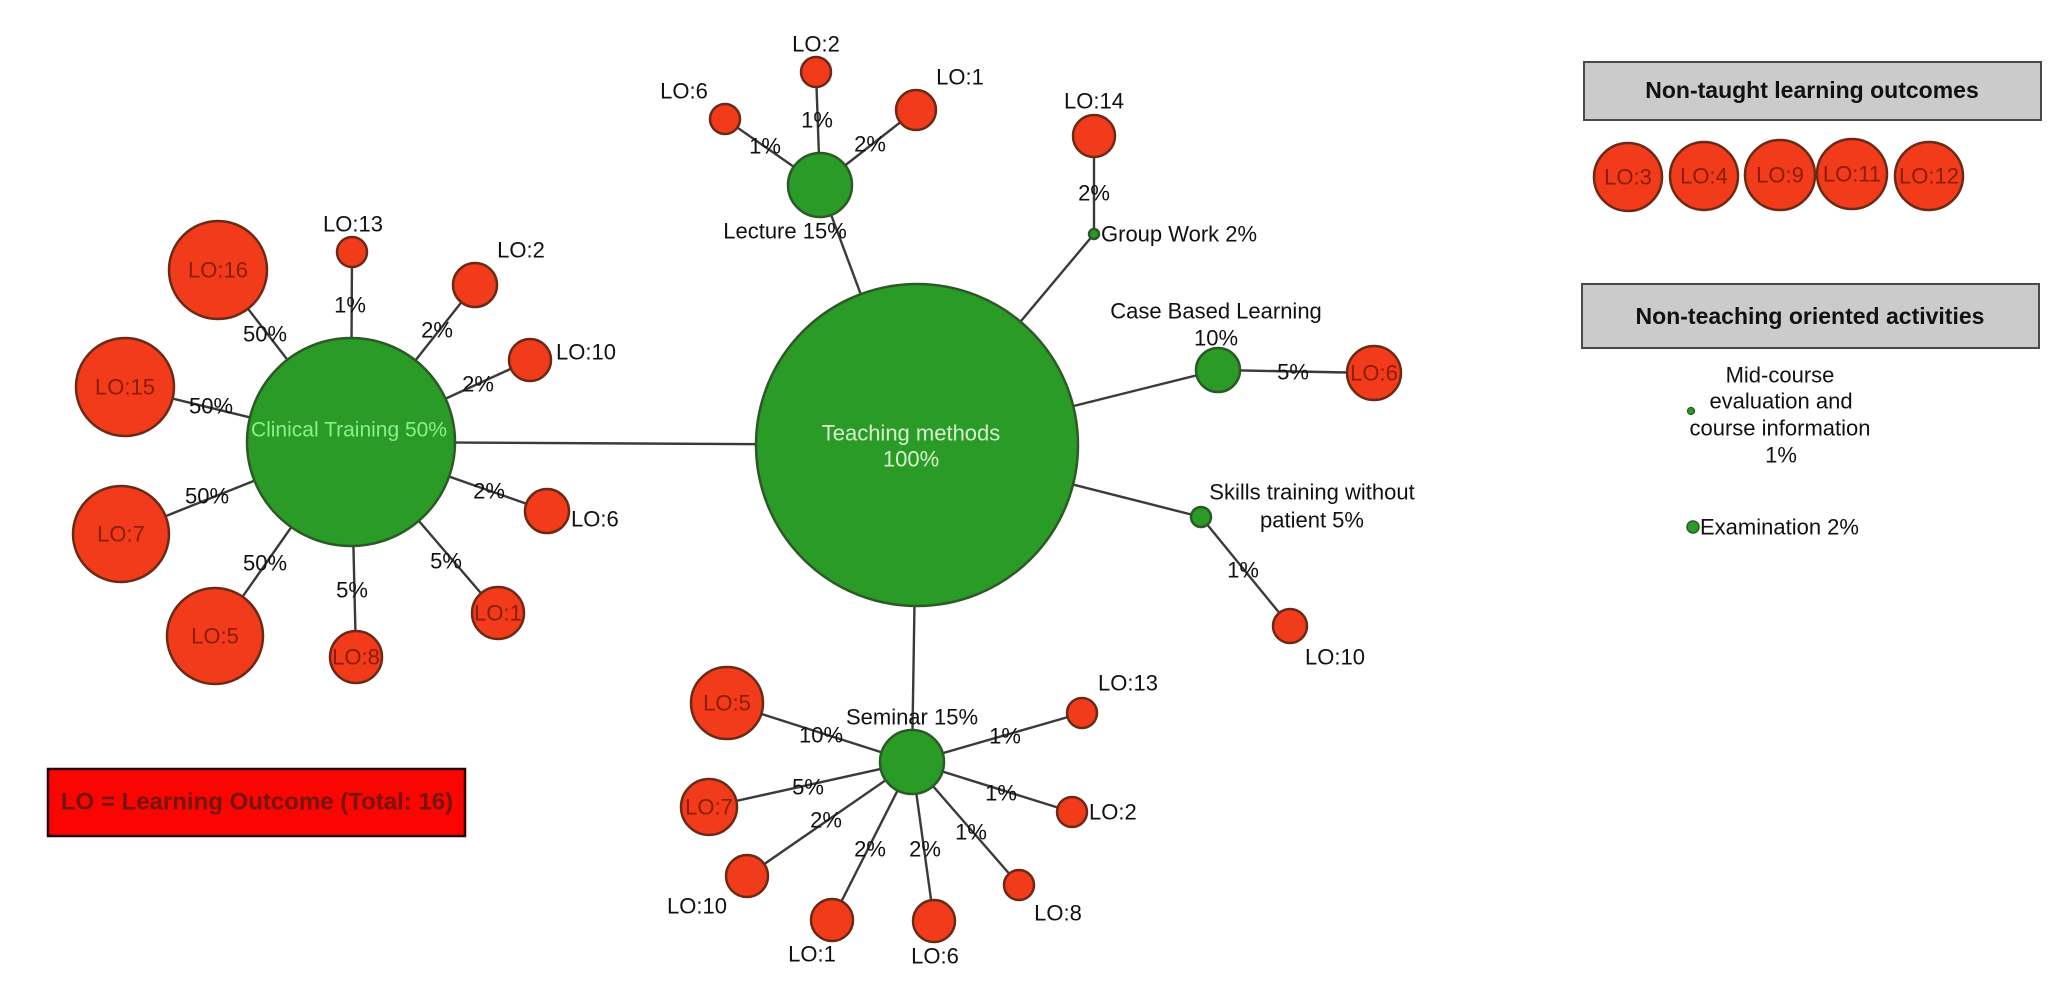  I want to click on svg-text: LO:4, so click(1704, 176).